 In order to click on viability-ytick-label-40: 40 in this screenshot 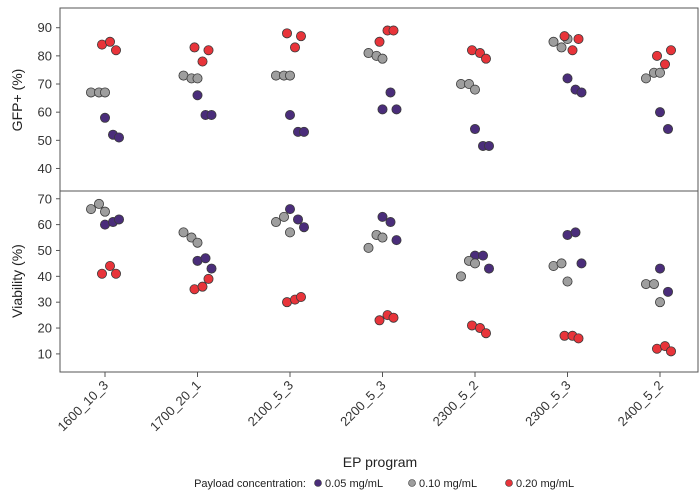, I will do `click(45, 276)`.